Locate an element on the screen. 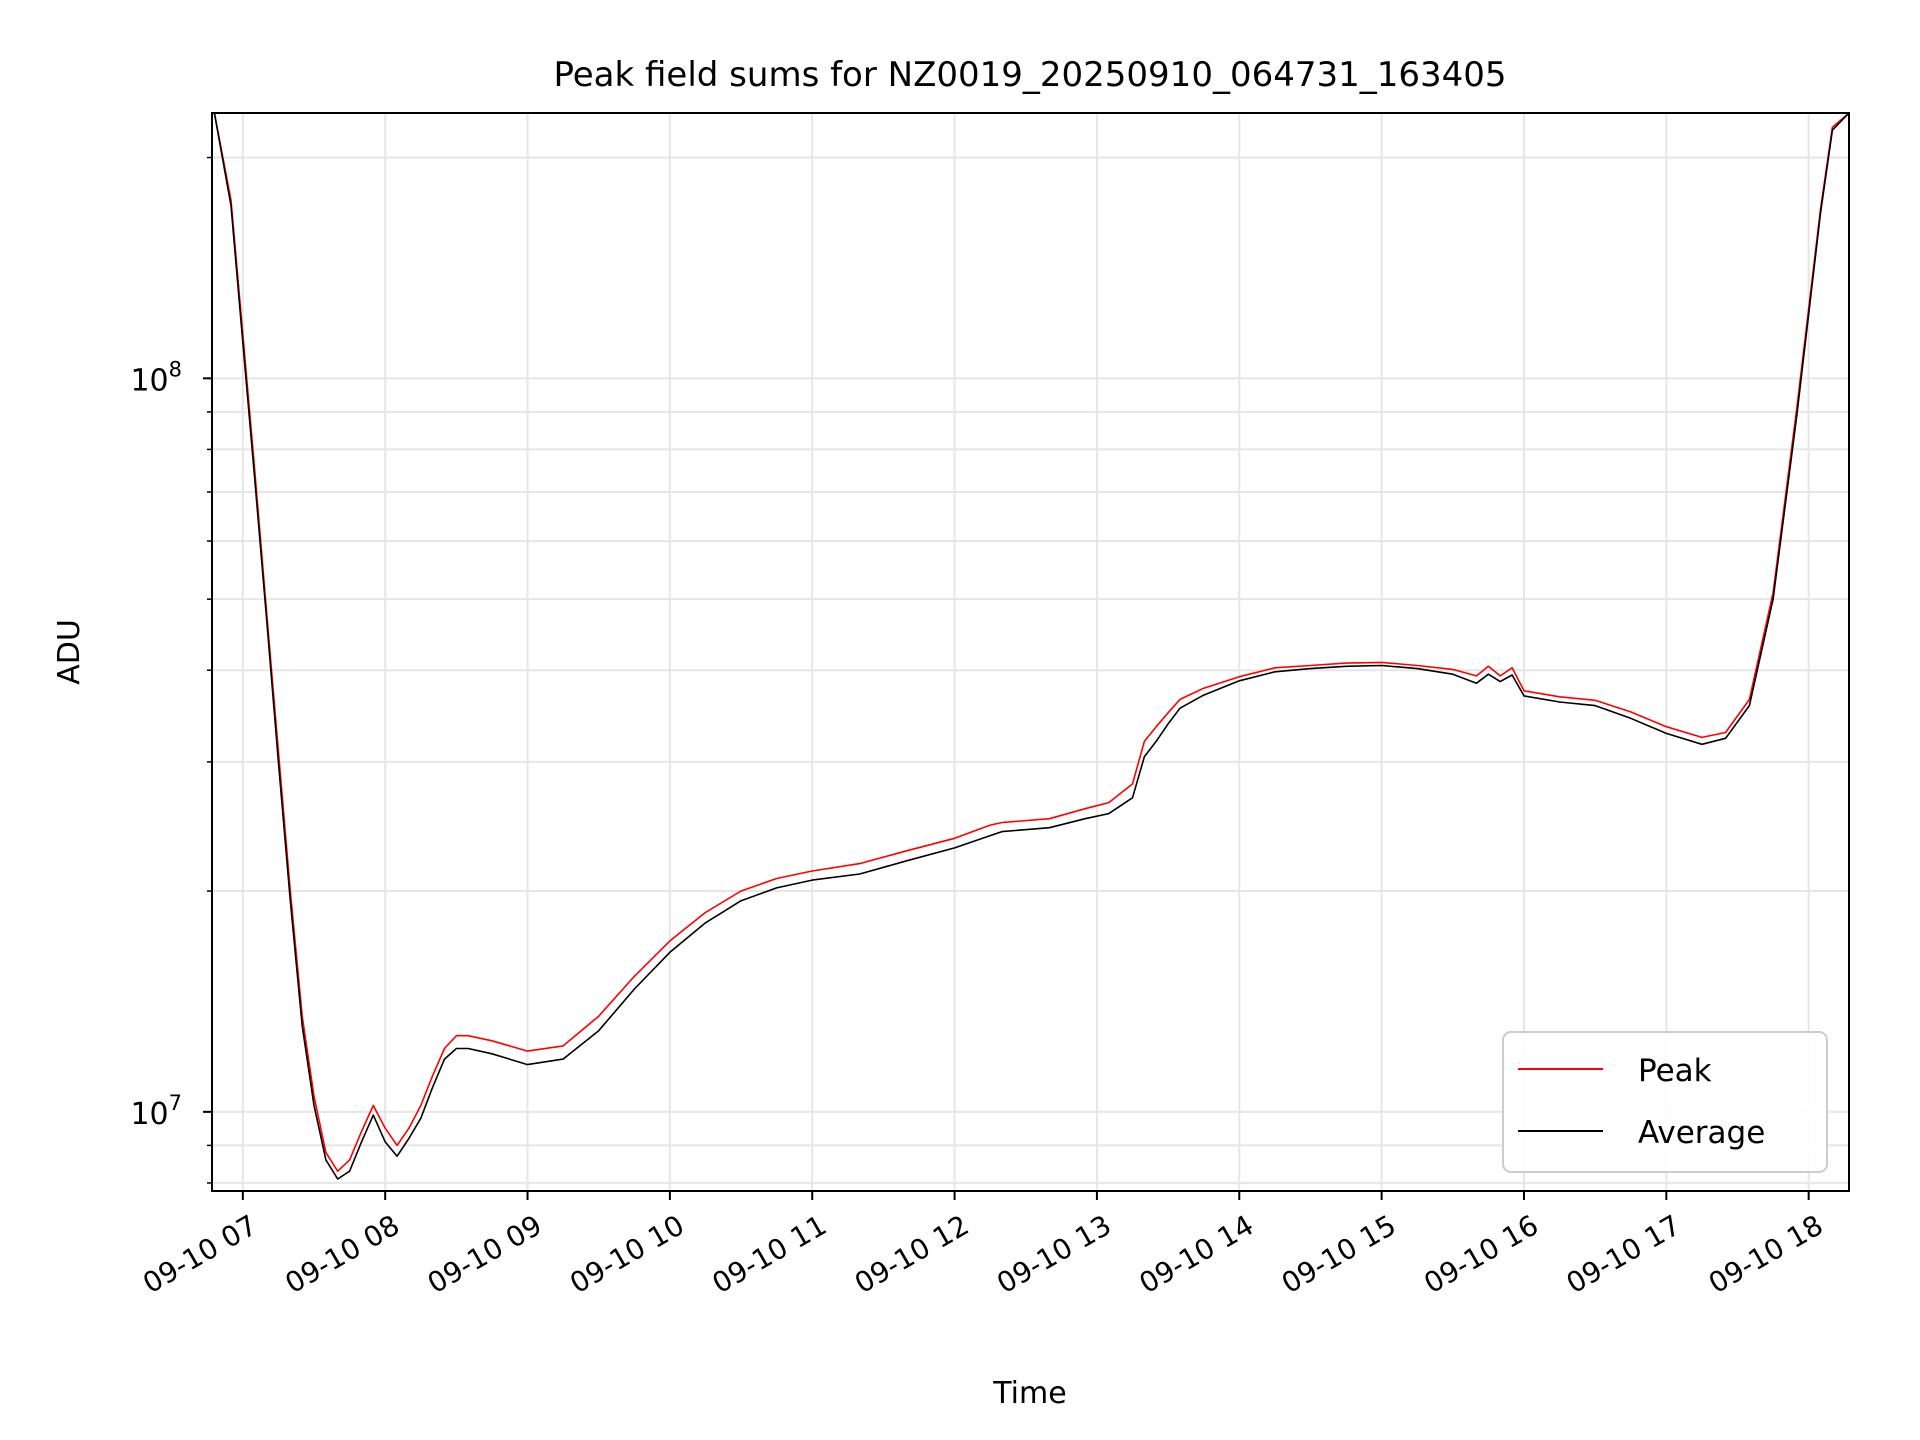 This screenshot has width=1920, height=1440. legend-box is located at coordinates (1665, 1102).